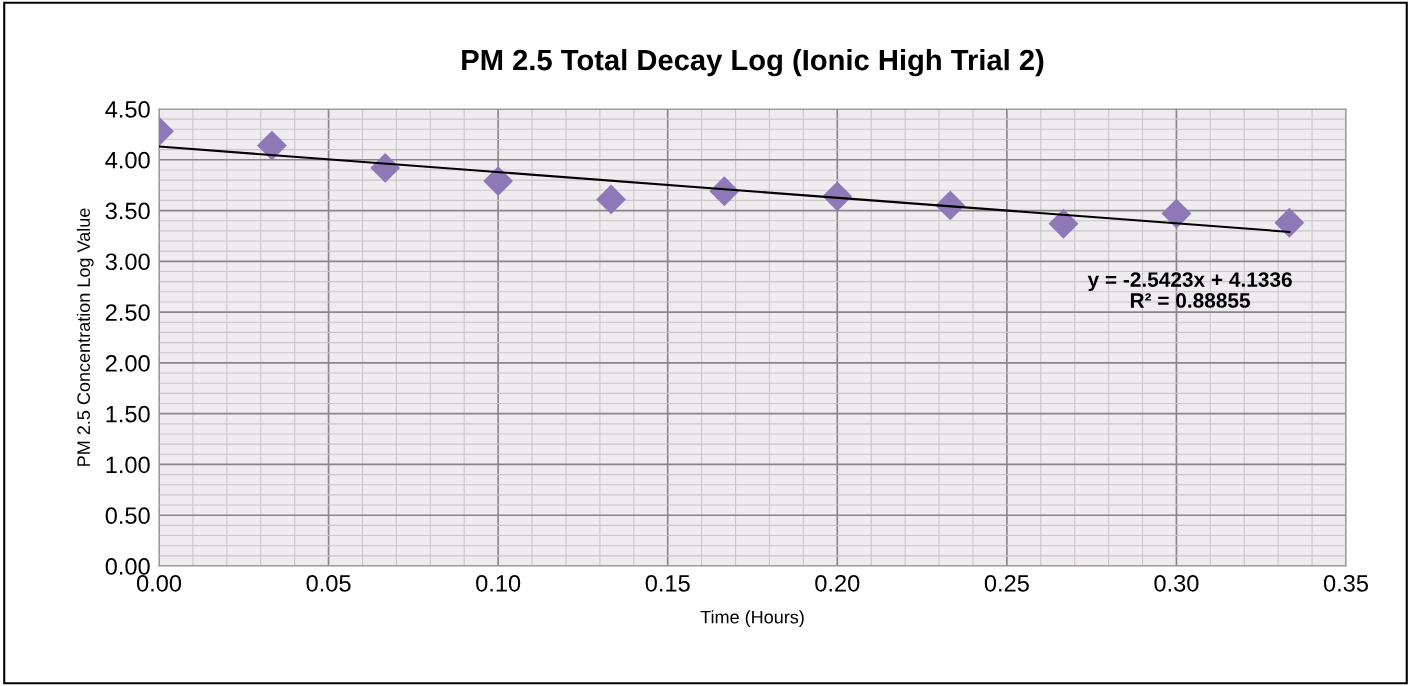 This screenshot has width=1411, height=686. Describe the element at coordinates (752, 619) in the screenshot. I see `x-axis-title: Time (Hours)` at that location.